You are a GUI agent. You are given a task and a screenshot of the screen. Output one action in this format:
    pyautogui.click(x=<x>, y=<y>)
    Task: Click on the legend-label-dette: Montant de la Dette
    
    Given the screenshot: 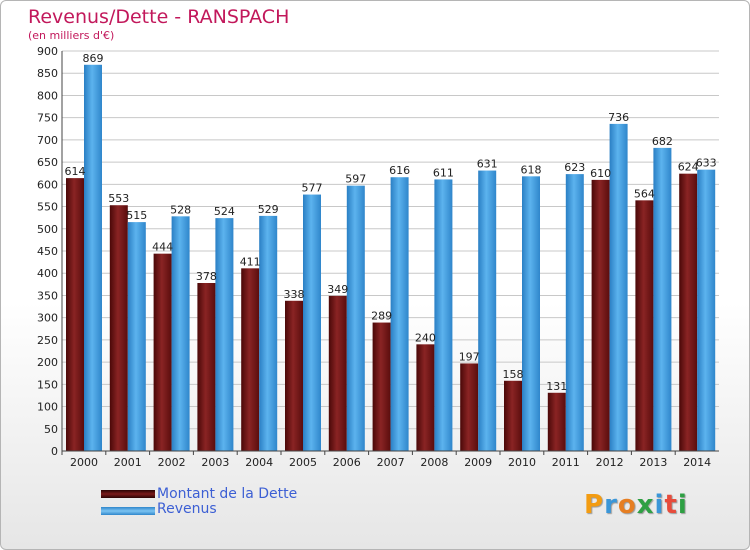 What is the action you would take?
    pyautogui.click(x=227, y=494)
    